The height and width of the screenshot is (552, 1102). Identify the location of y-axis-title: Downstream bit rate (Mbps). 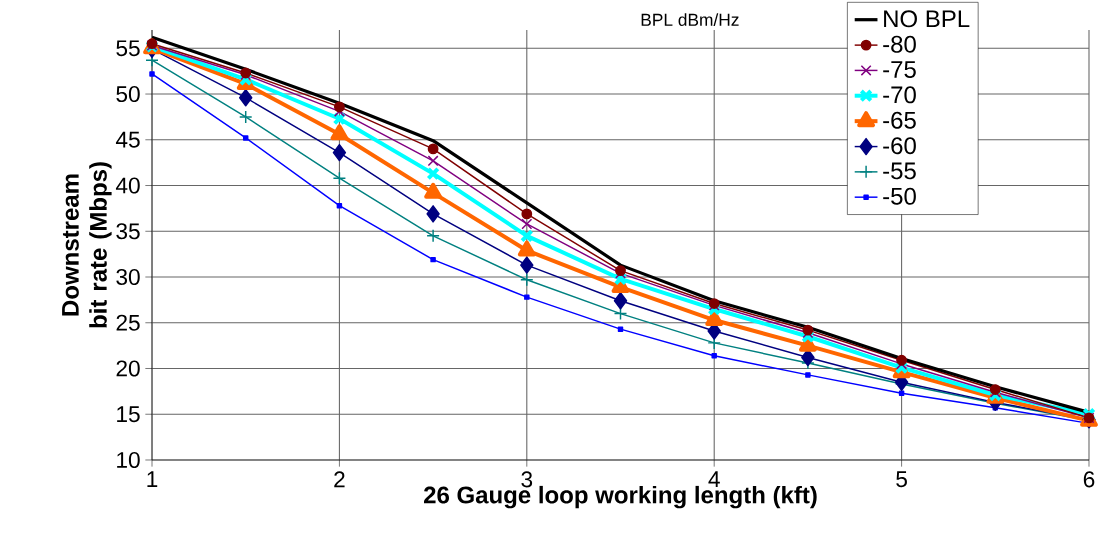
(87, 245).